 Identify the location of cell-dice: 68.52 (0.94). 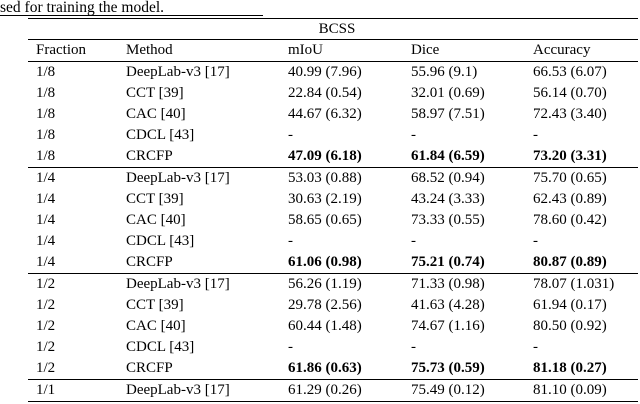
(464, 178).